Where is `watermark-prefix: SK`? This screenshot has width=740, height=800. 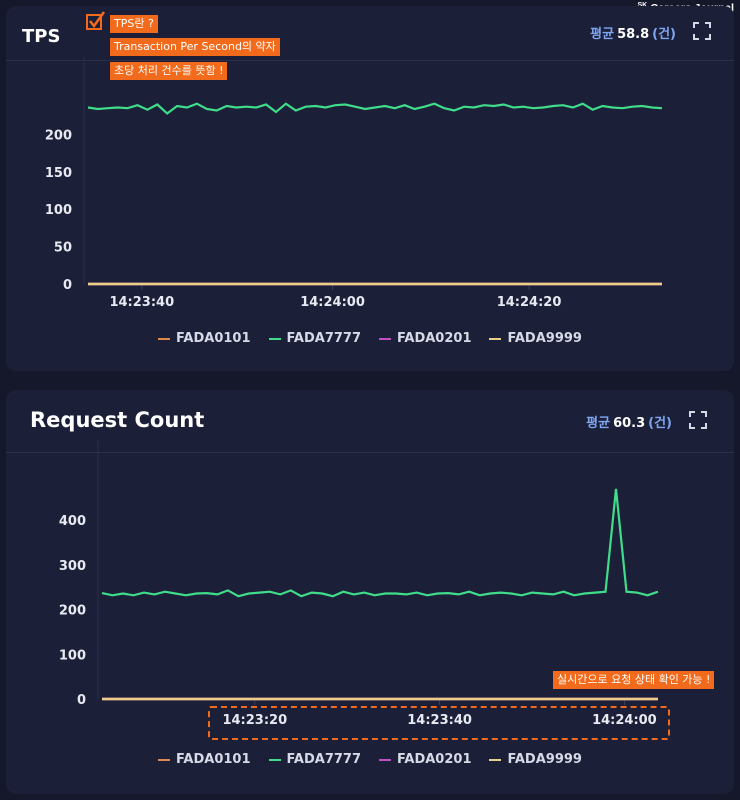 watermark-prefix: SK is located at coordinates (643, 5).